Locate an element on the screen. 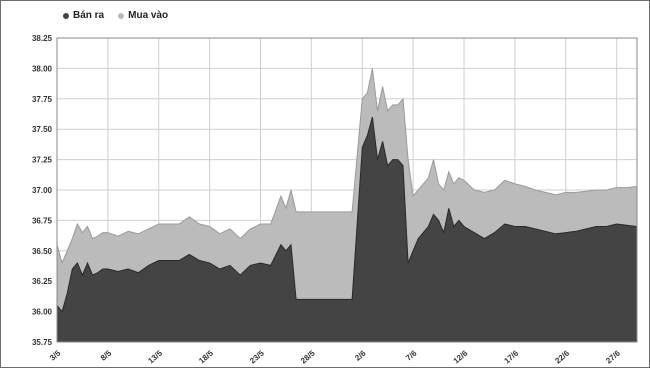 The image size is (650, 368). chart-legend: Bán ra Mua vào is located at coordinates (115, 15).